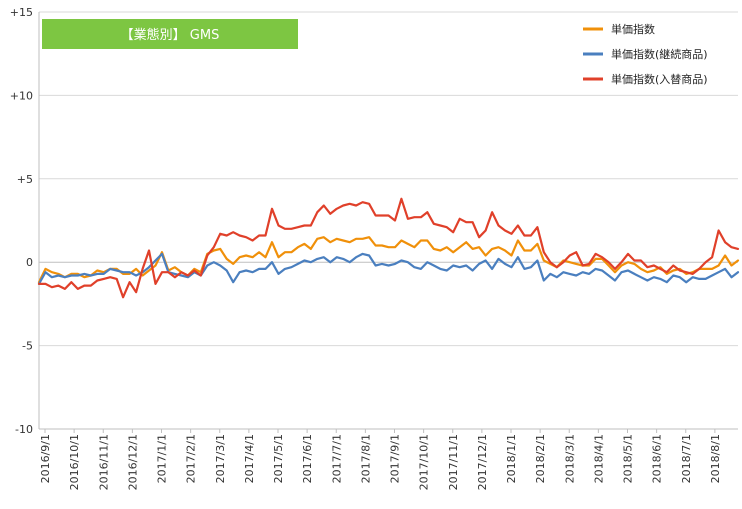 The width and height of the screenshot is (742, 509). What do you see at coordinates (278, 458) in the screenshot?
I see `x-tick-label: 2017/5/1` at bounding box center [278, 458].